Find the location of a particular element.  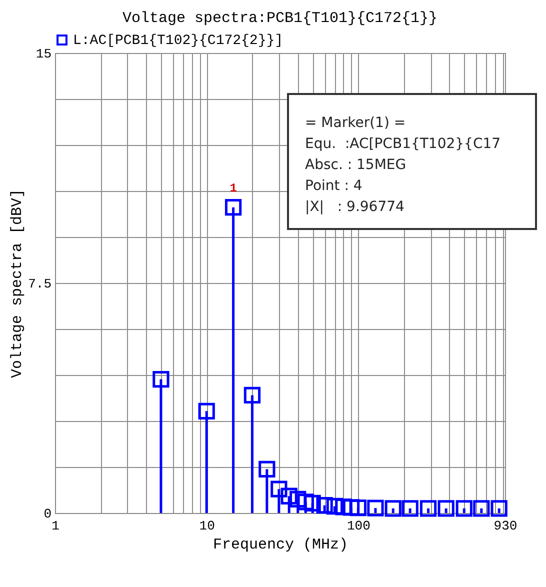

chart-title: Voltage spectra:PCB1{T101}{C172{1}} is located at coordinates (280, 18).